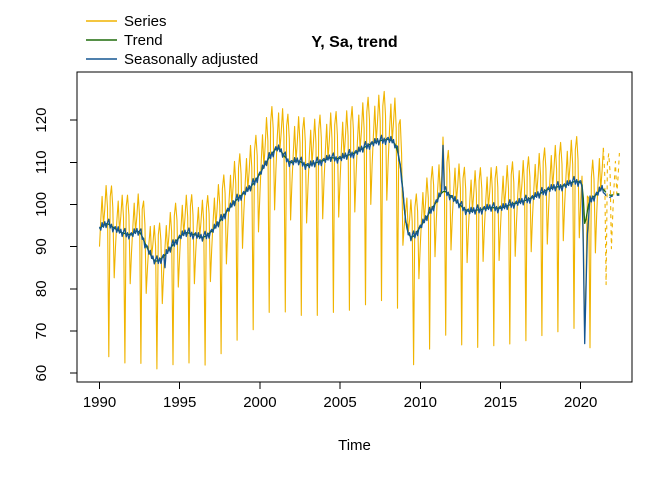 This screenshot has width=672, height=480. What do you see at coordinates (500, 402) in the screenshot?
I see `x-tick-label-2015: 2015` at bounding box center [500, 402].